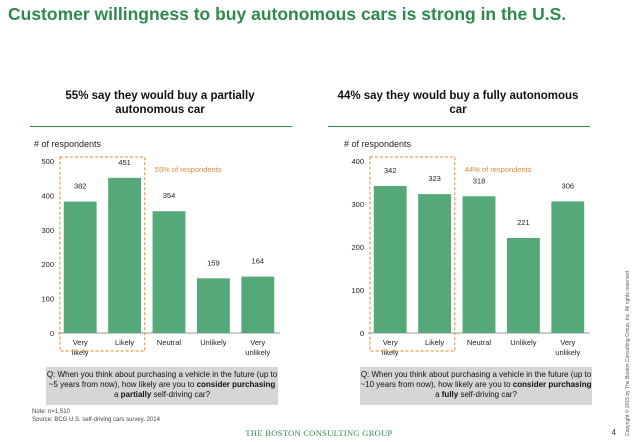  I want to click on right-y-axis-label: # of respondents, so click(378, 144).